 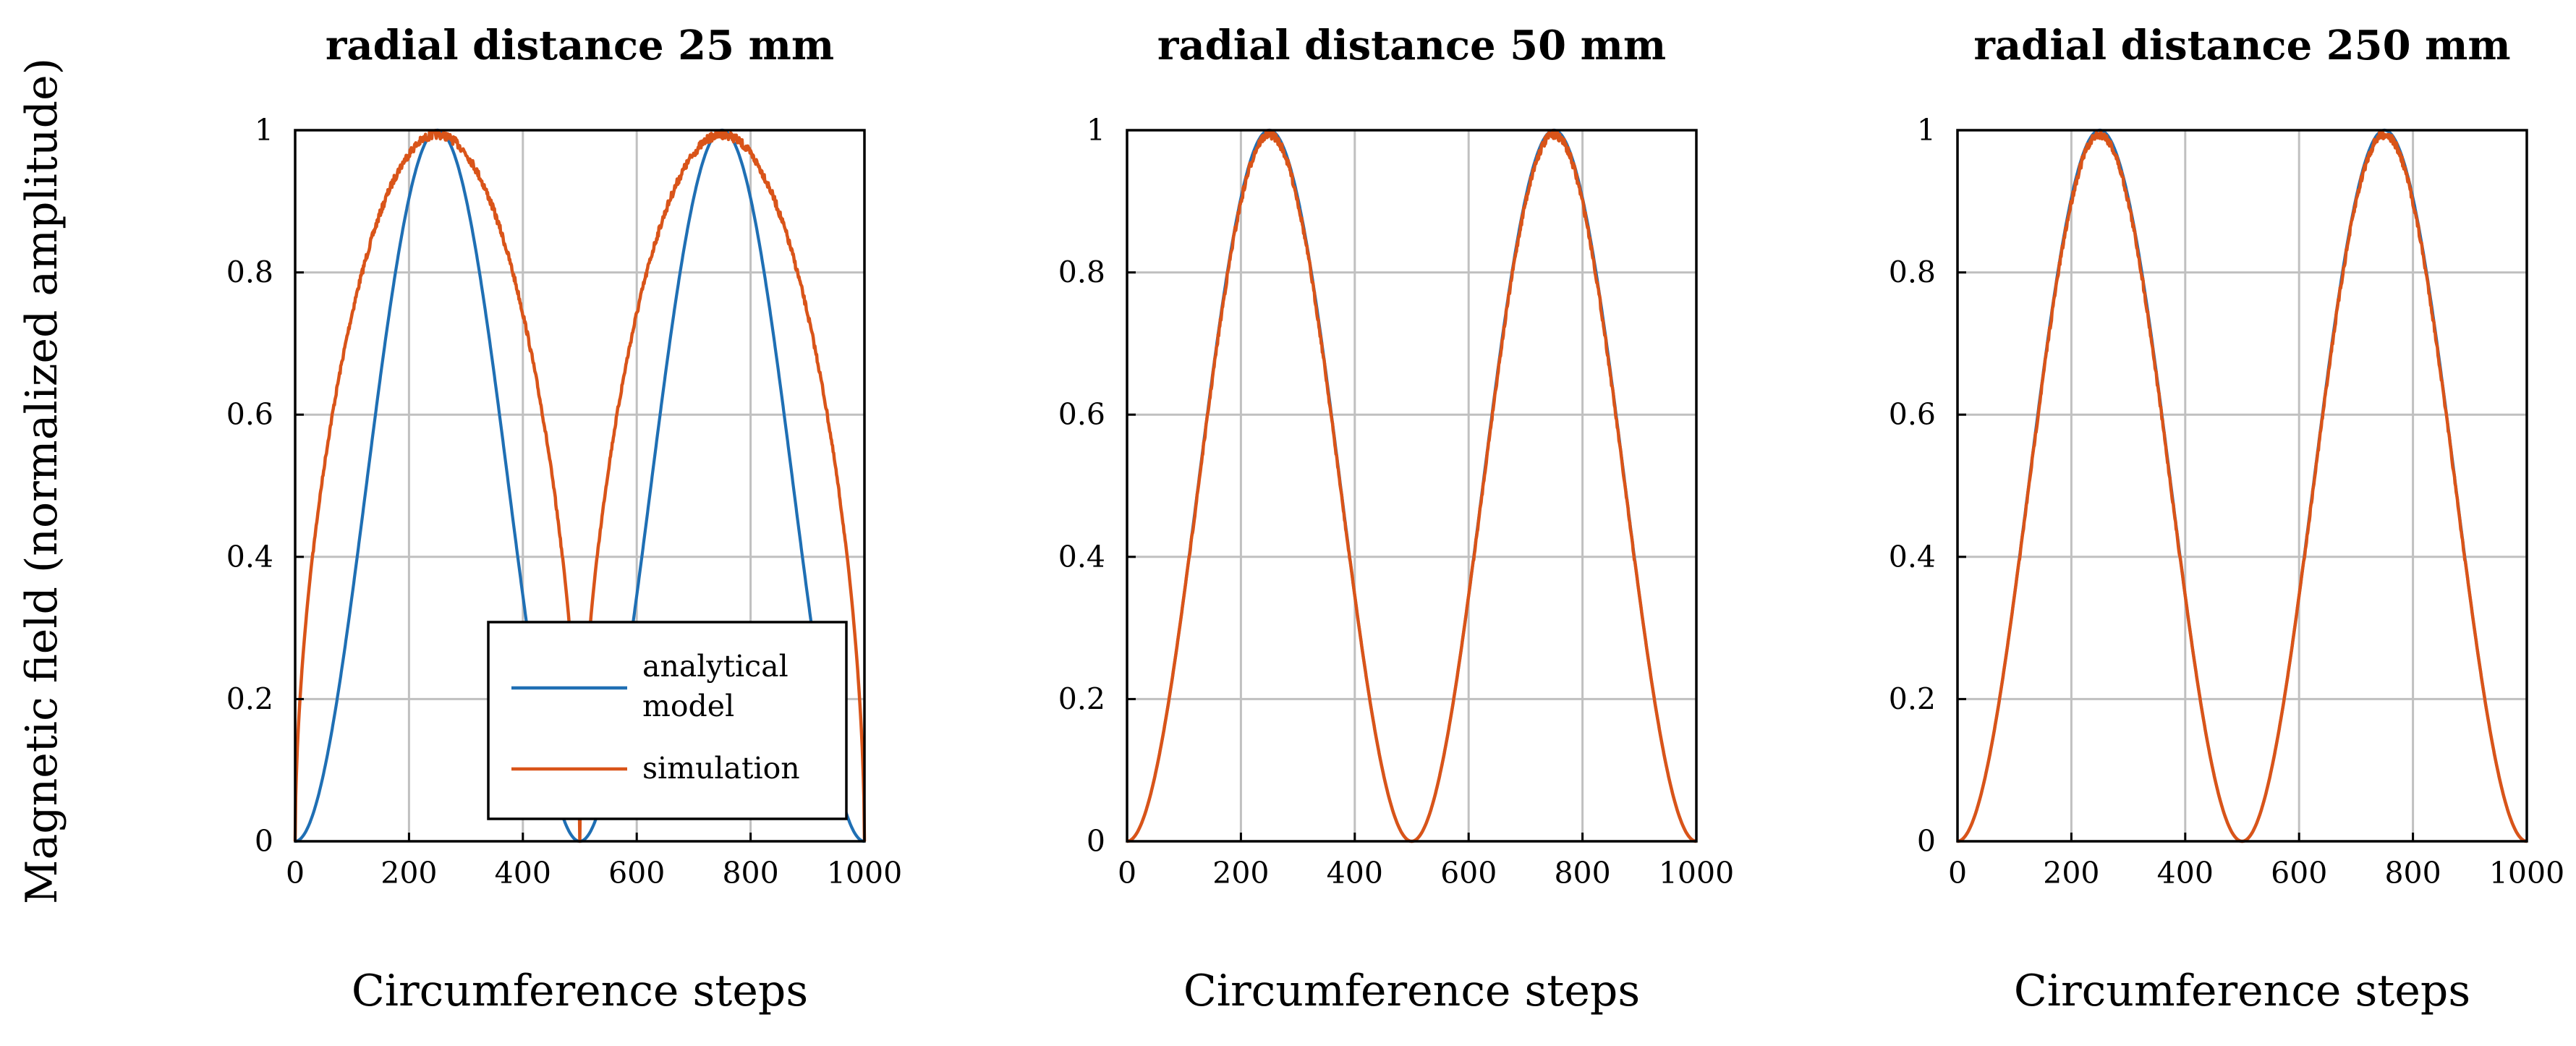 I want to click on legend-box, so click(x=667, y=720).